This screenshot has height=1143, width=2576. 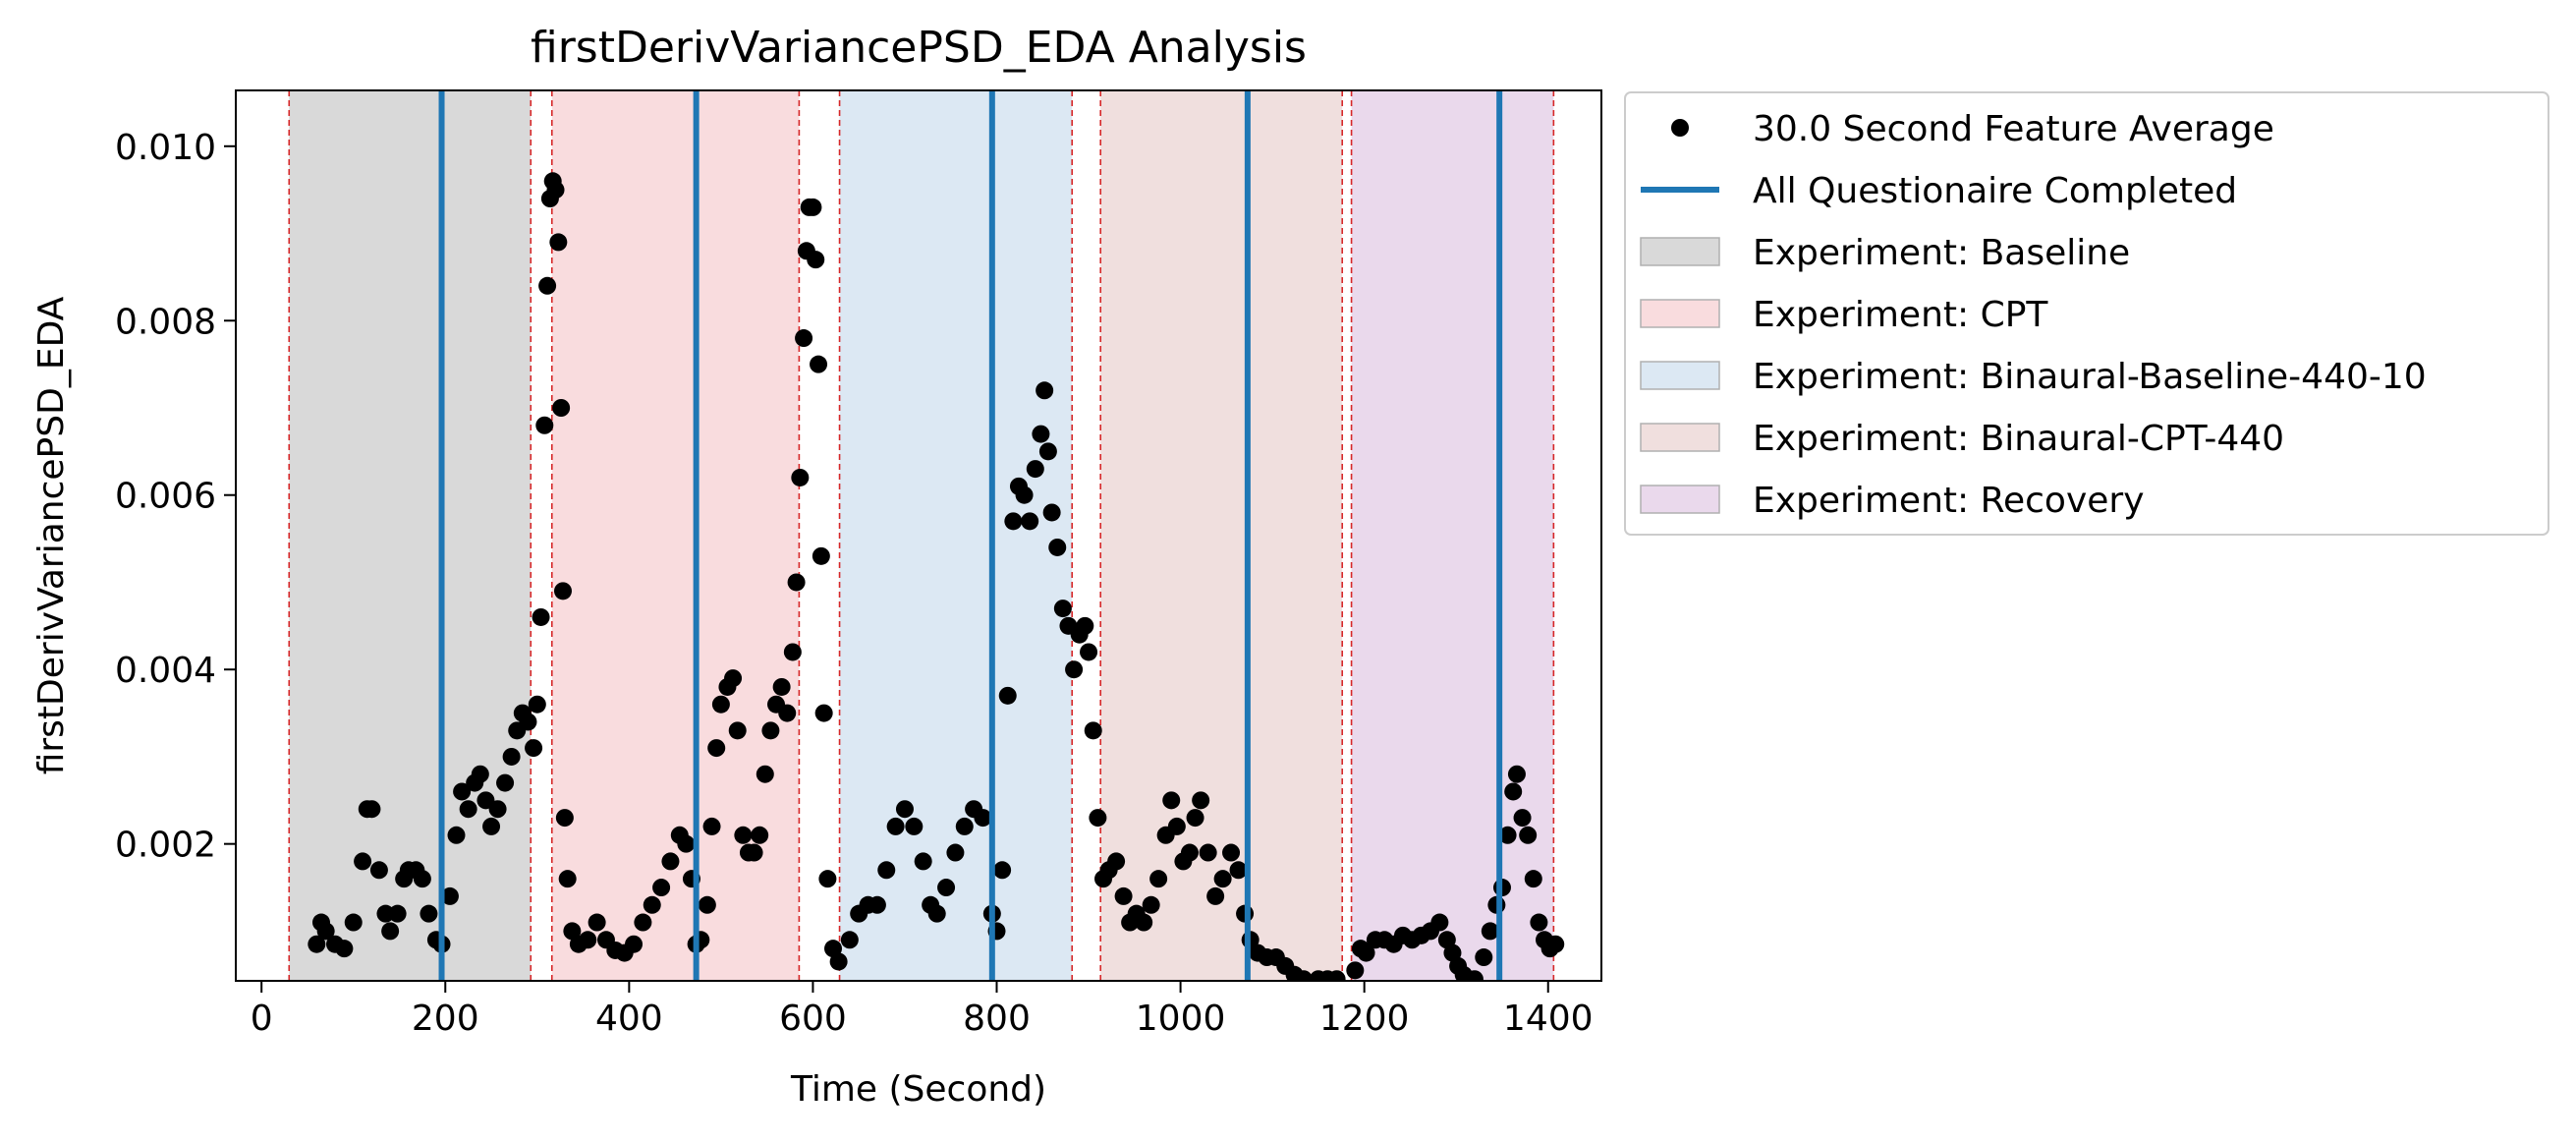 What do you see at coordinates (51, 535) in the screenshot?
I see `y-axis-label: firstDerivVariancePSD_EDA` at bounding box center [51, 535].